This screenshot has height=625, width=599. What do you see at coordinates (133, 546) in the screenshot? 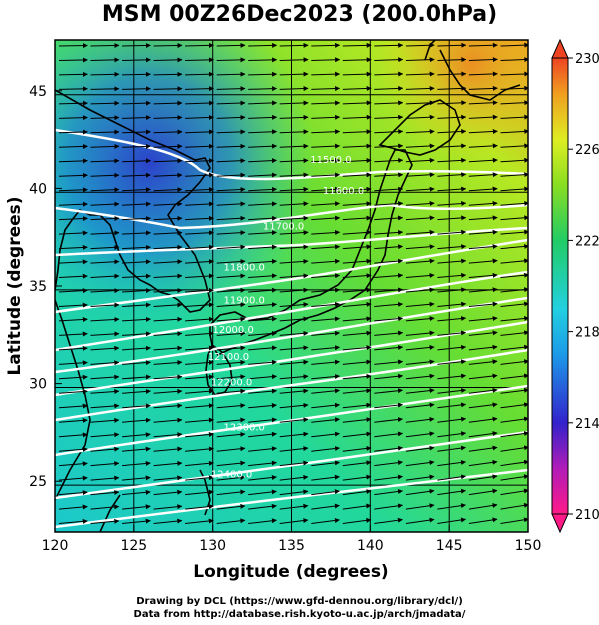
I see `x-tick-label: 125` at bounding box center [133, 546].